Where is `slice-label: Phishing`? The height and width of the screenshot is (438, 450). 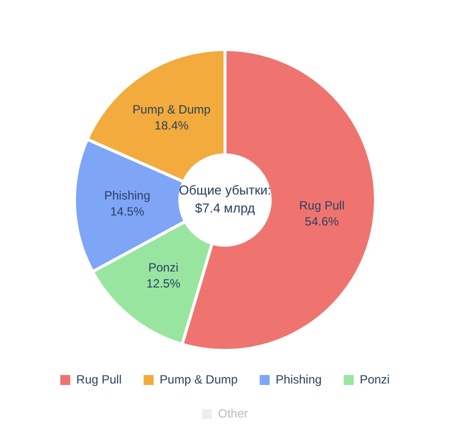
slice-label: Phishing is located at coordinates (127, 195).